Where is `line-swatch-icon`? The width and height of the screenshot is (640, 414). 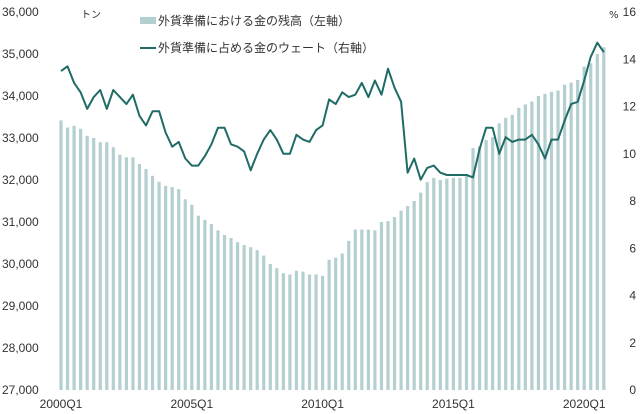
line-swatch-icon is located at coordinates (148, 47).